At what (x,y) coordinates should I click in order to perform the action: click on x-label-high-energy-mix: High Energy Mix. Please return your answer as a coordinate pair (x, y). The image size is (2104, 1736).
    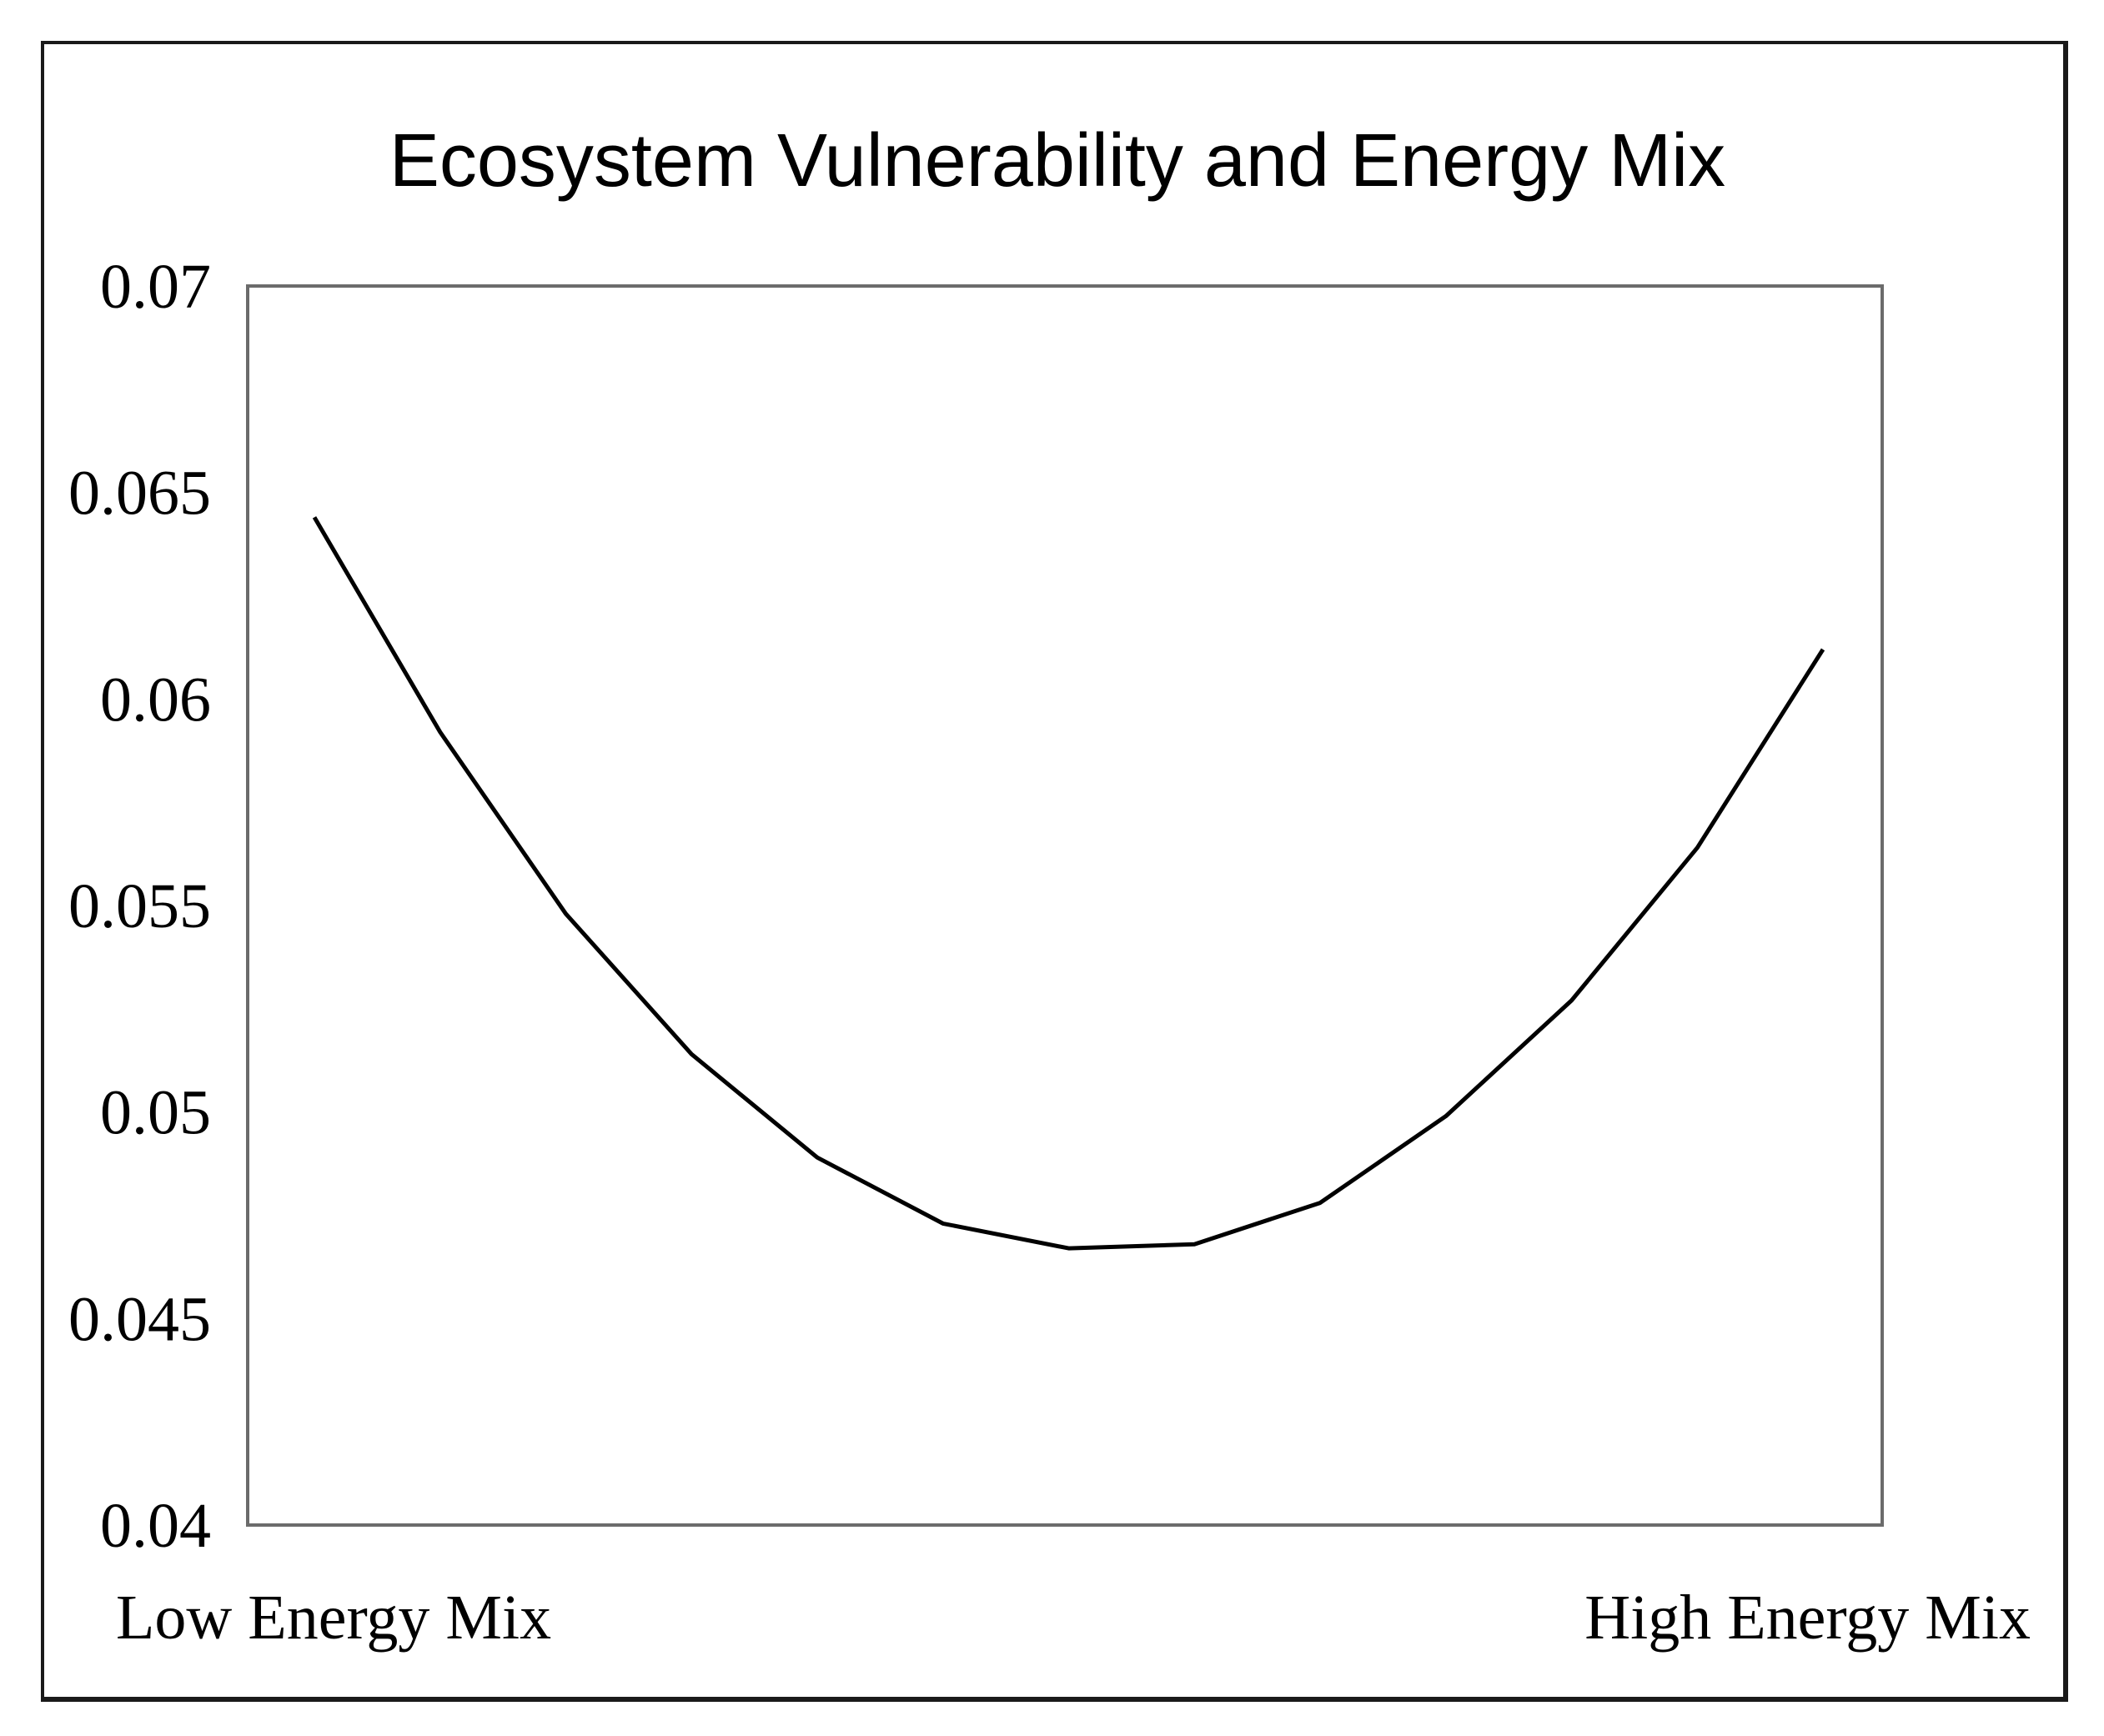
    Looking at the image, I should click on (1807, 1618).